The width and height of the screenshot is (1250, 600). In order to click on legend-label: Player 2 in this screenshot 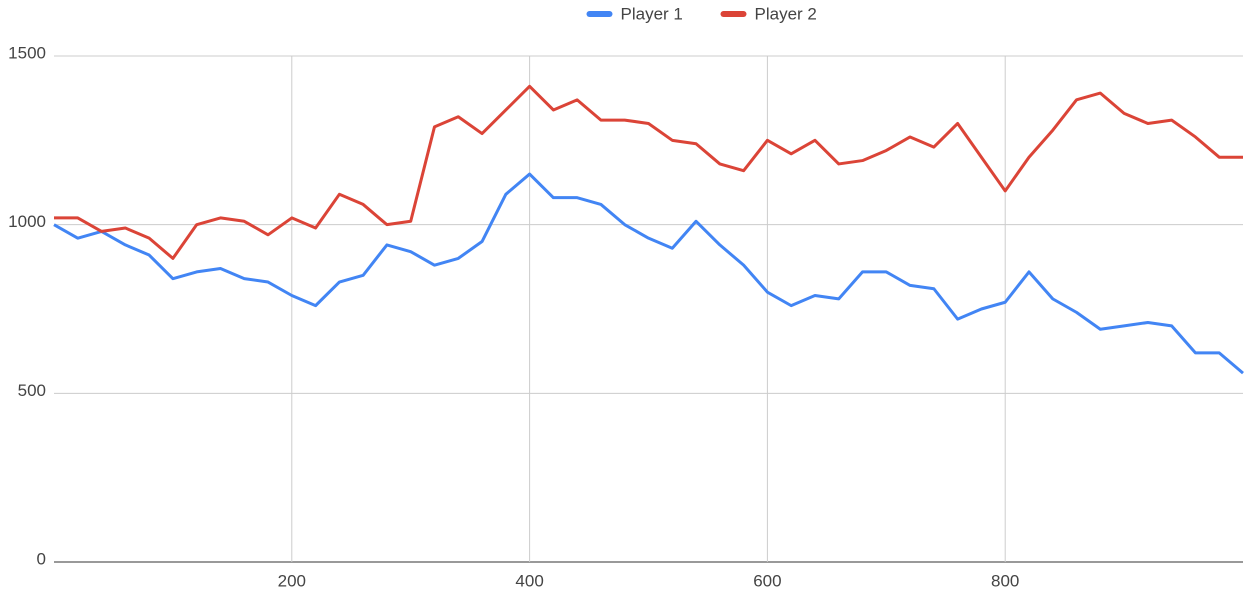, I will do `click(786, 13)`.